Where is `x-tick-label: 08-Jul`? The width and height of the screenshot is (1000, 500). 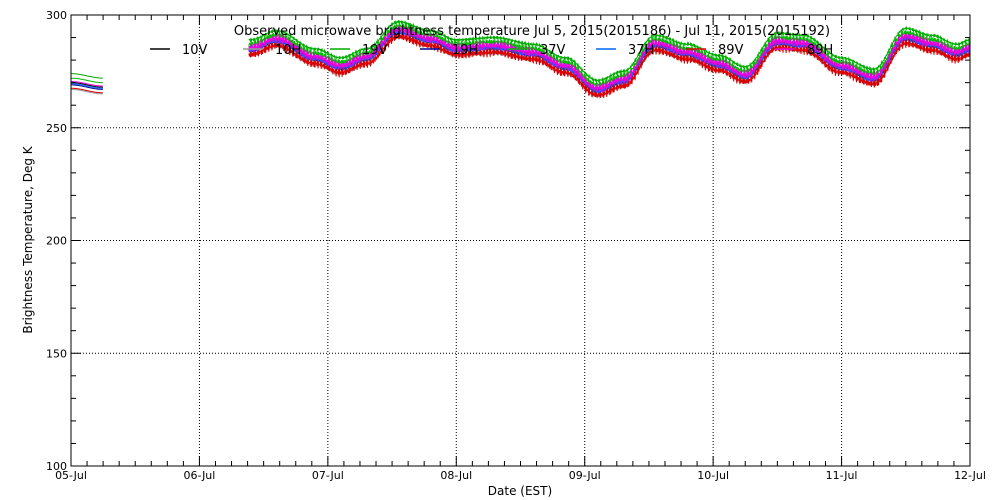 x-tick-label: 08-Jul is located at coordinates (456, 475).